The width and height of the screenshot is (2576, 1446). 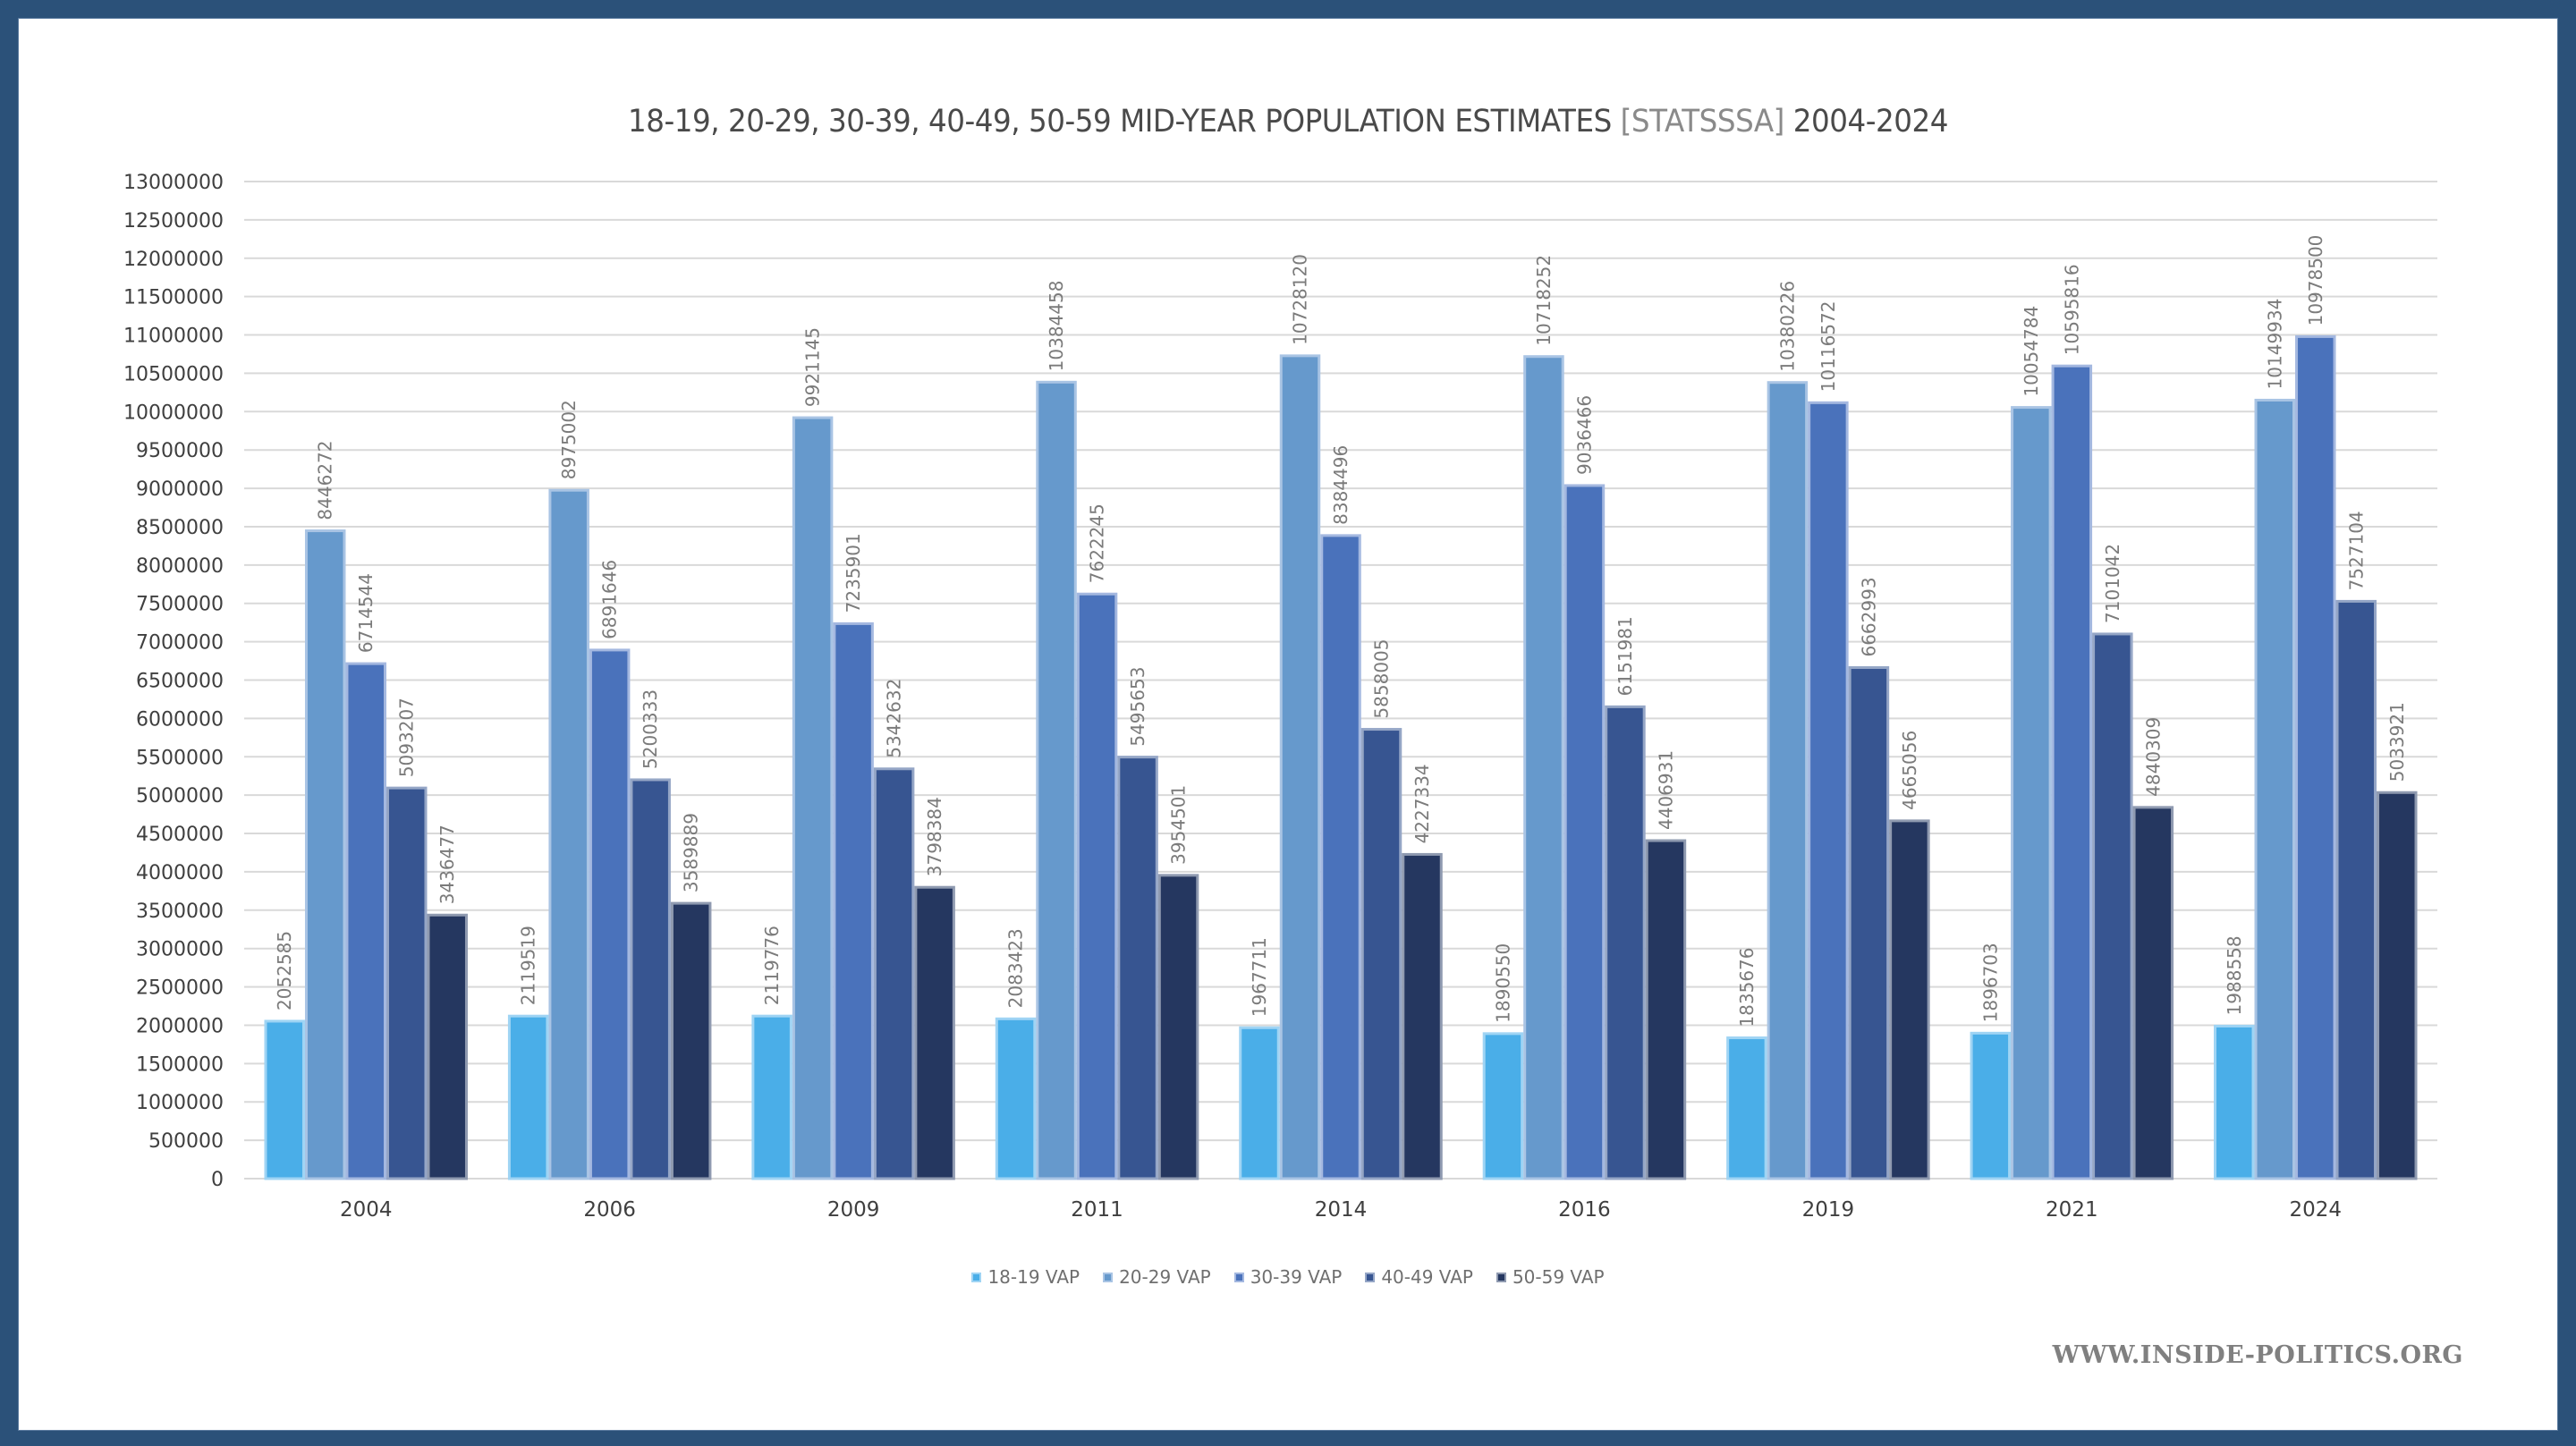 I want to click on data-label: 2052585, so click(x=284, y=971).